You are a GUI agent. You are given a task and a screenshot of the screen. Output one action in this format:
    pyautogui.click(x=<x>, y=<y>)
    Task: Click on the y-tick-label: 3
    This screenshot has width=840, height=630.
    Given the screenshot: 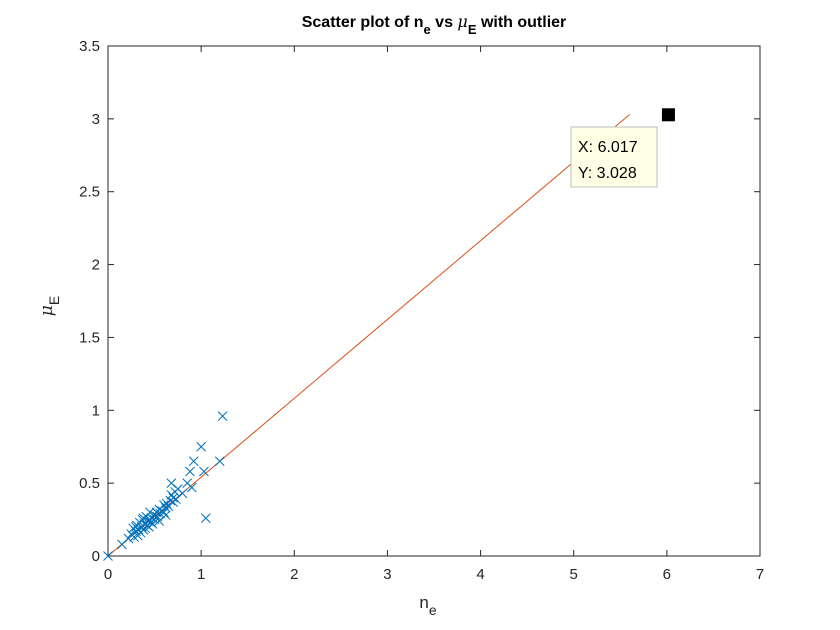 What is the action you would take?
    pyautogui.click(x=96, y=119)
    